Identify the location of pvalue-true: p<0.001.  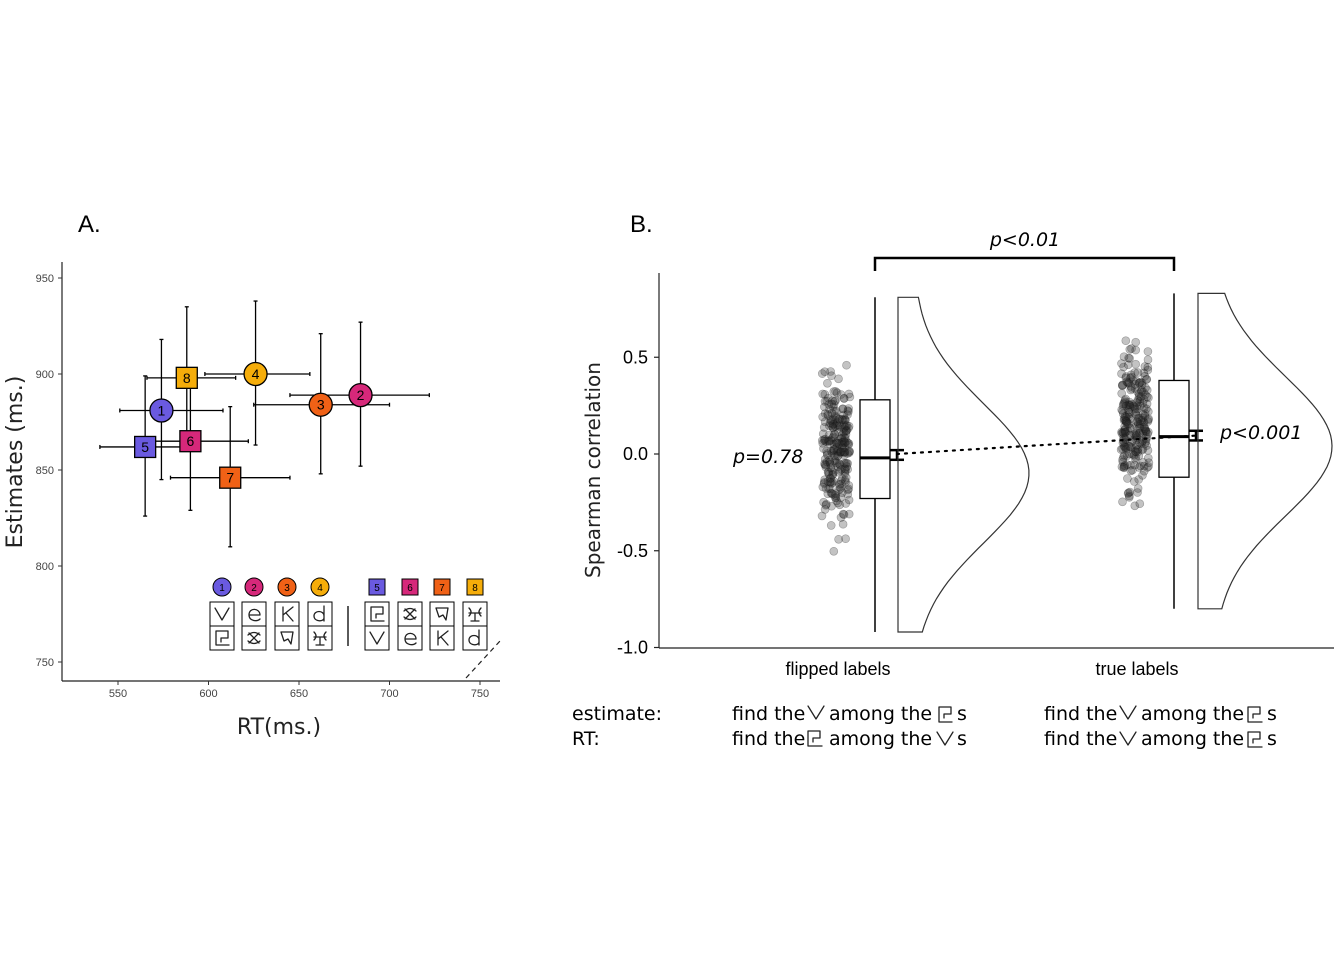
(1260, 433).